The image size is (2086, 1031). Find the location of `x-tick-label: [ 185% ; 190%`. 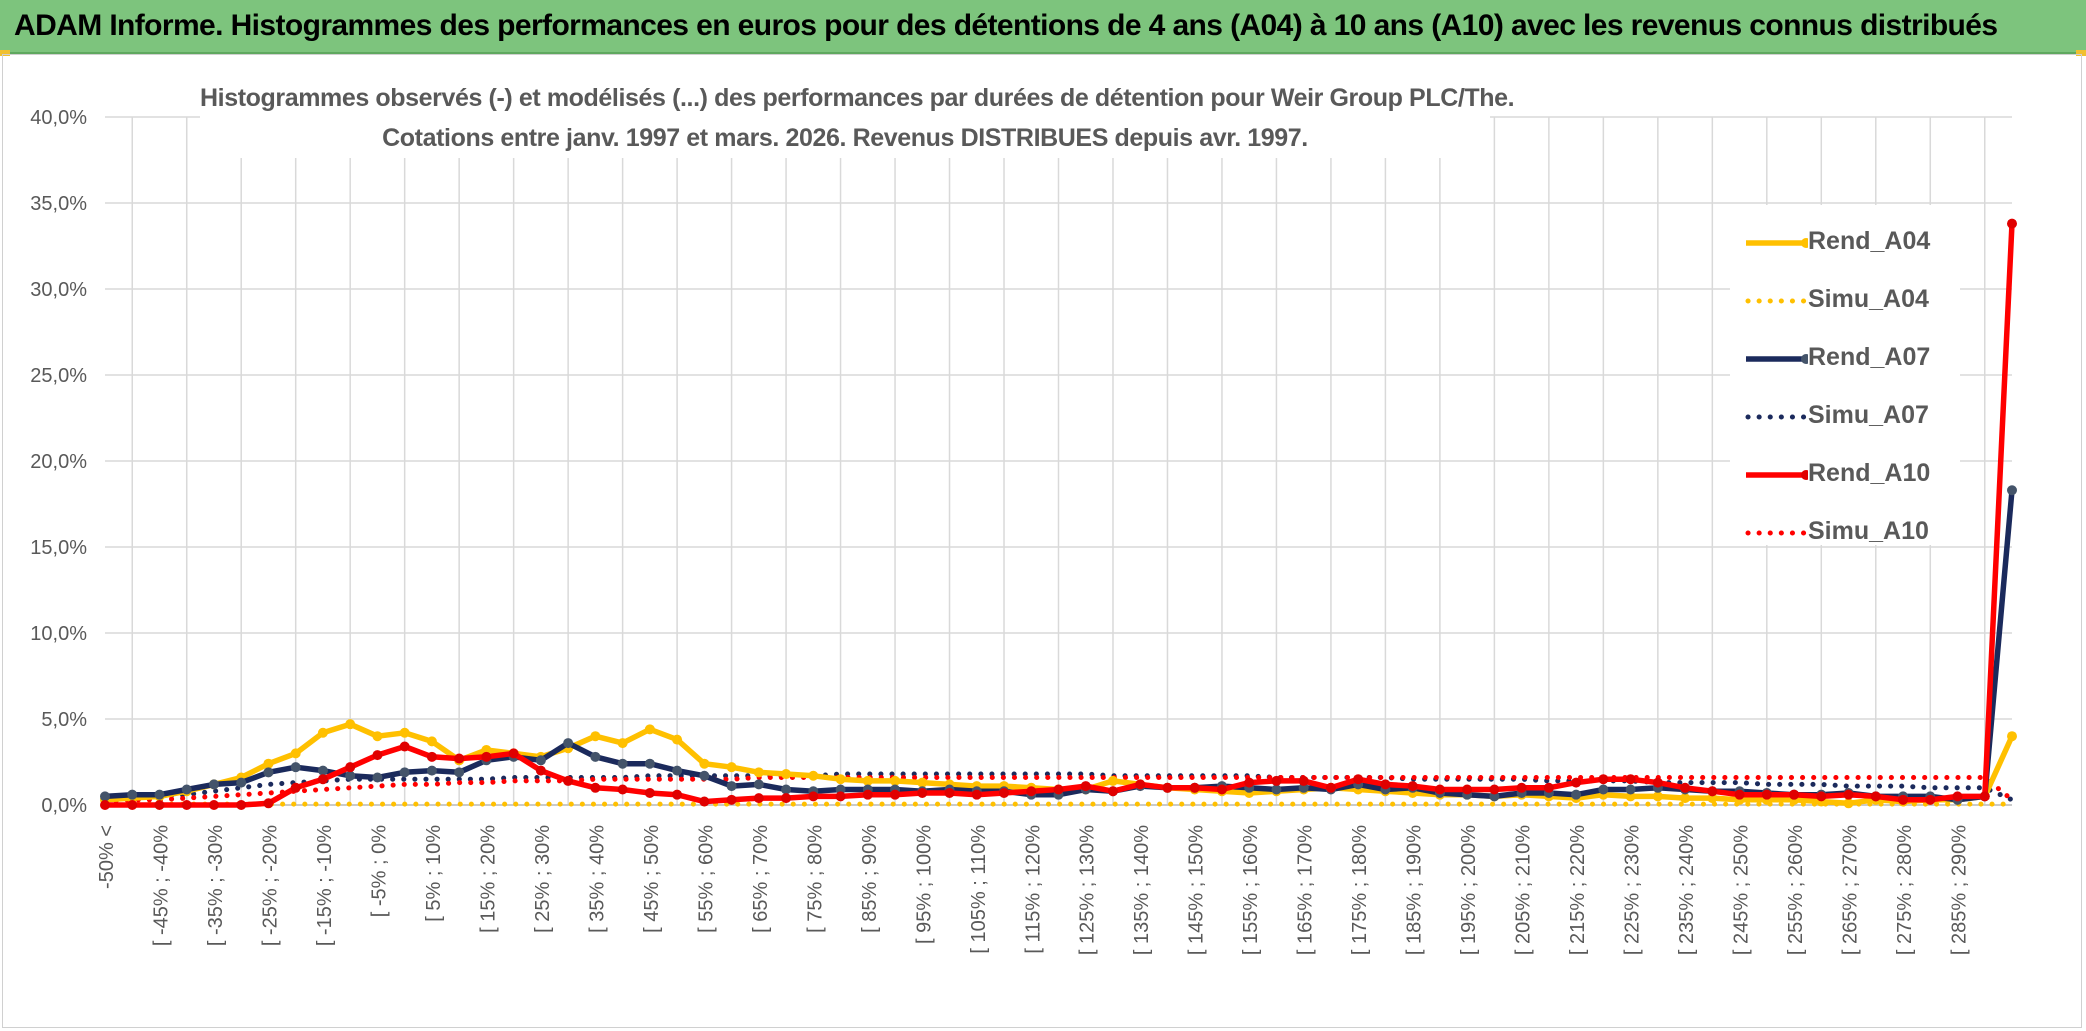

x-tick-label: [ 185% ; 190% is located at coordinates (1415, 890).